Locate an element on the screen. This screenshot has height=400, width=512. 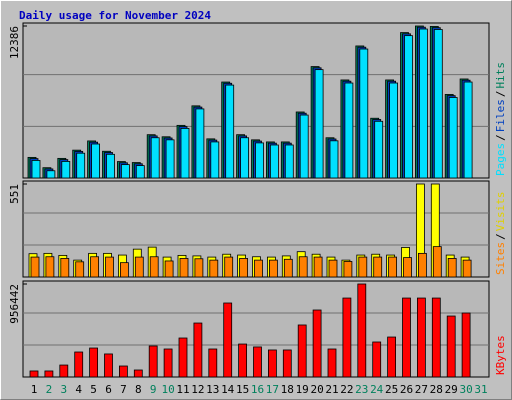
x-tick-label: 31 is located at coordinates (480, 389).